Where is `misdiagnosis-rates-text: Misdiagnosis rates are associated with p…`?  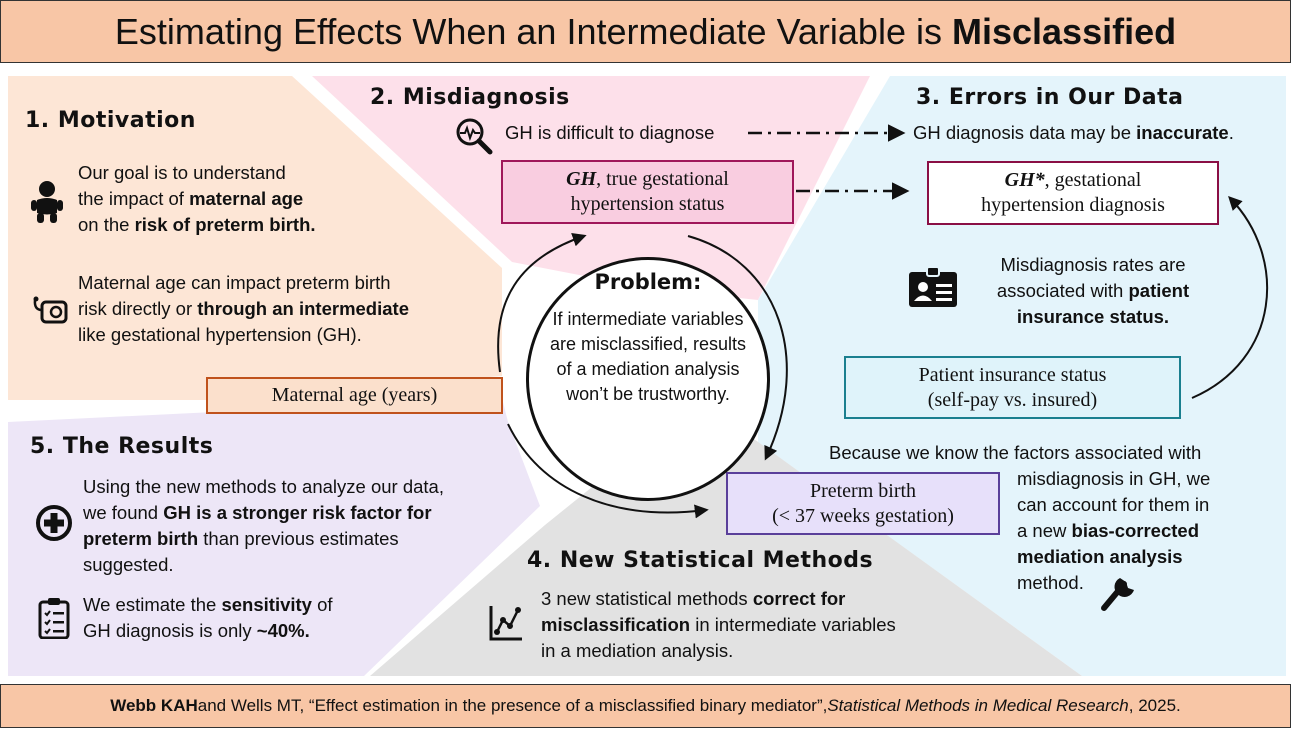
misdiagnosis-rates-text: Misdiagnosis rates are associated with p… is located at coordinates (1093, 290).